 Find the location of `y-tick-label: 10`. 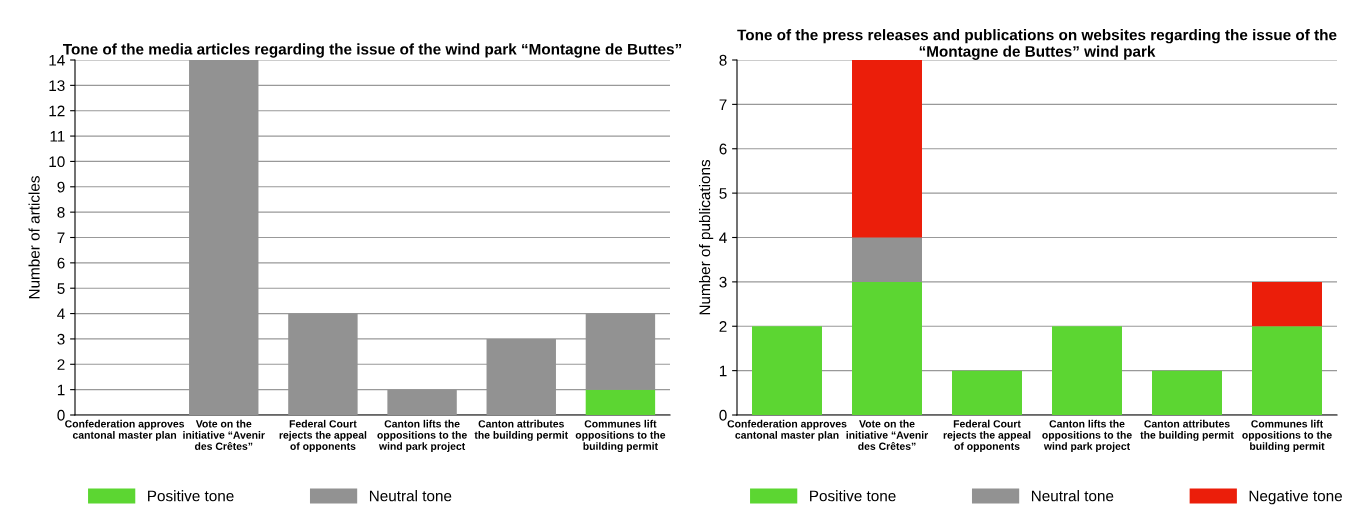

y-tick-label: 10 is located at coordinates (57, 162).